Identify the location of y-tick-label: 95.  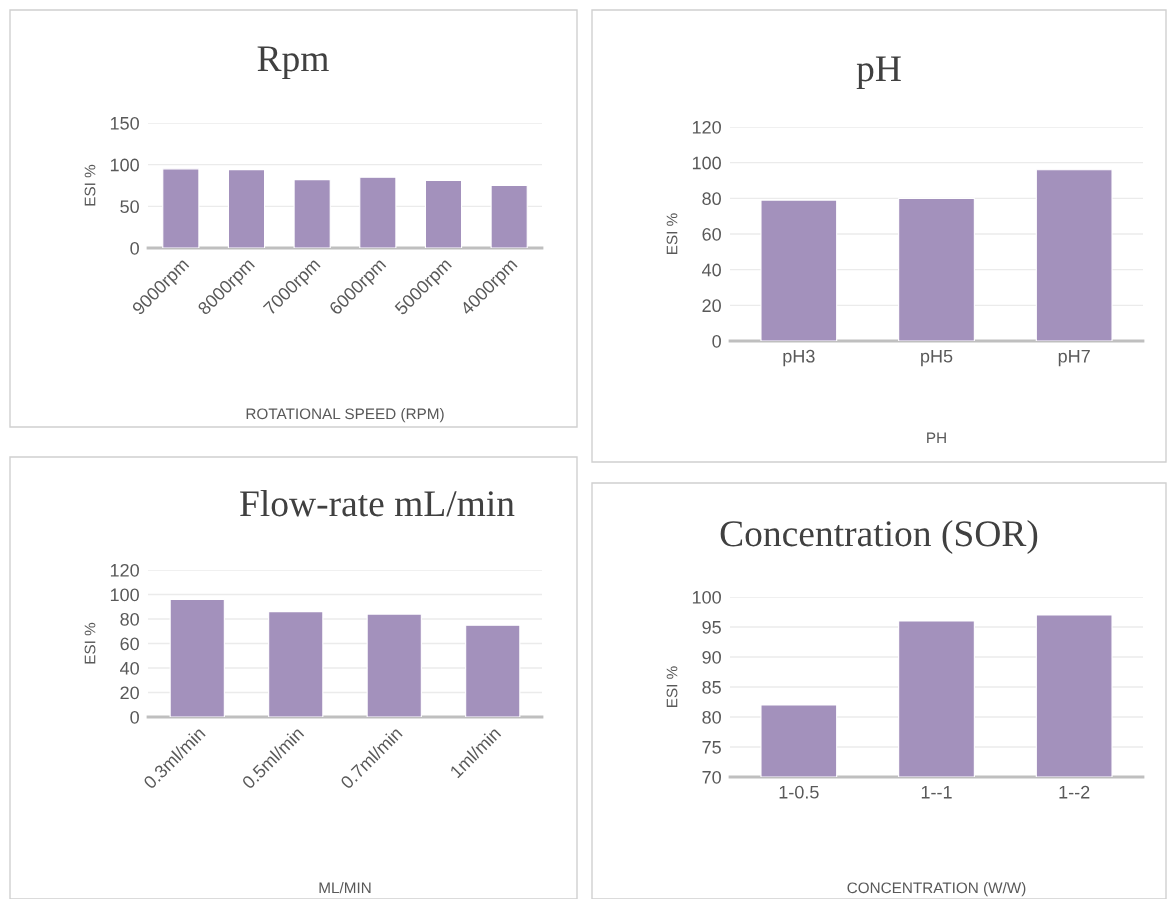
(711, 627).